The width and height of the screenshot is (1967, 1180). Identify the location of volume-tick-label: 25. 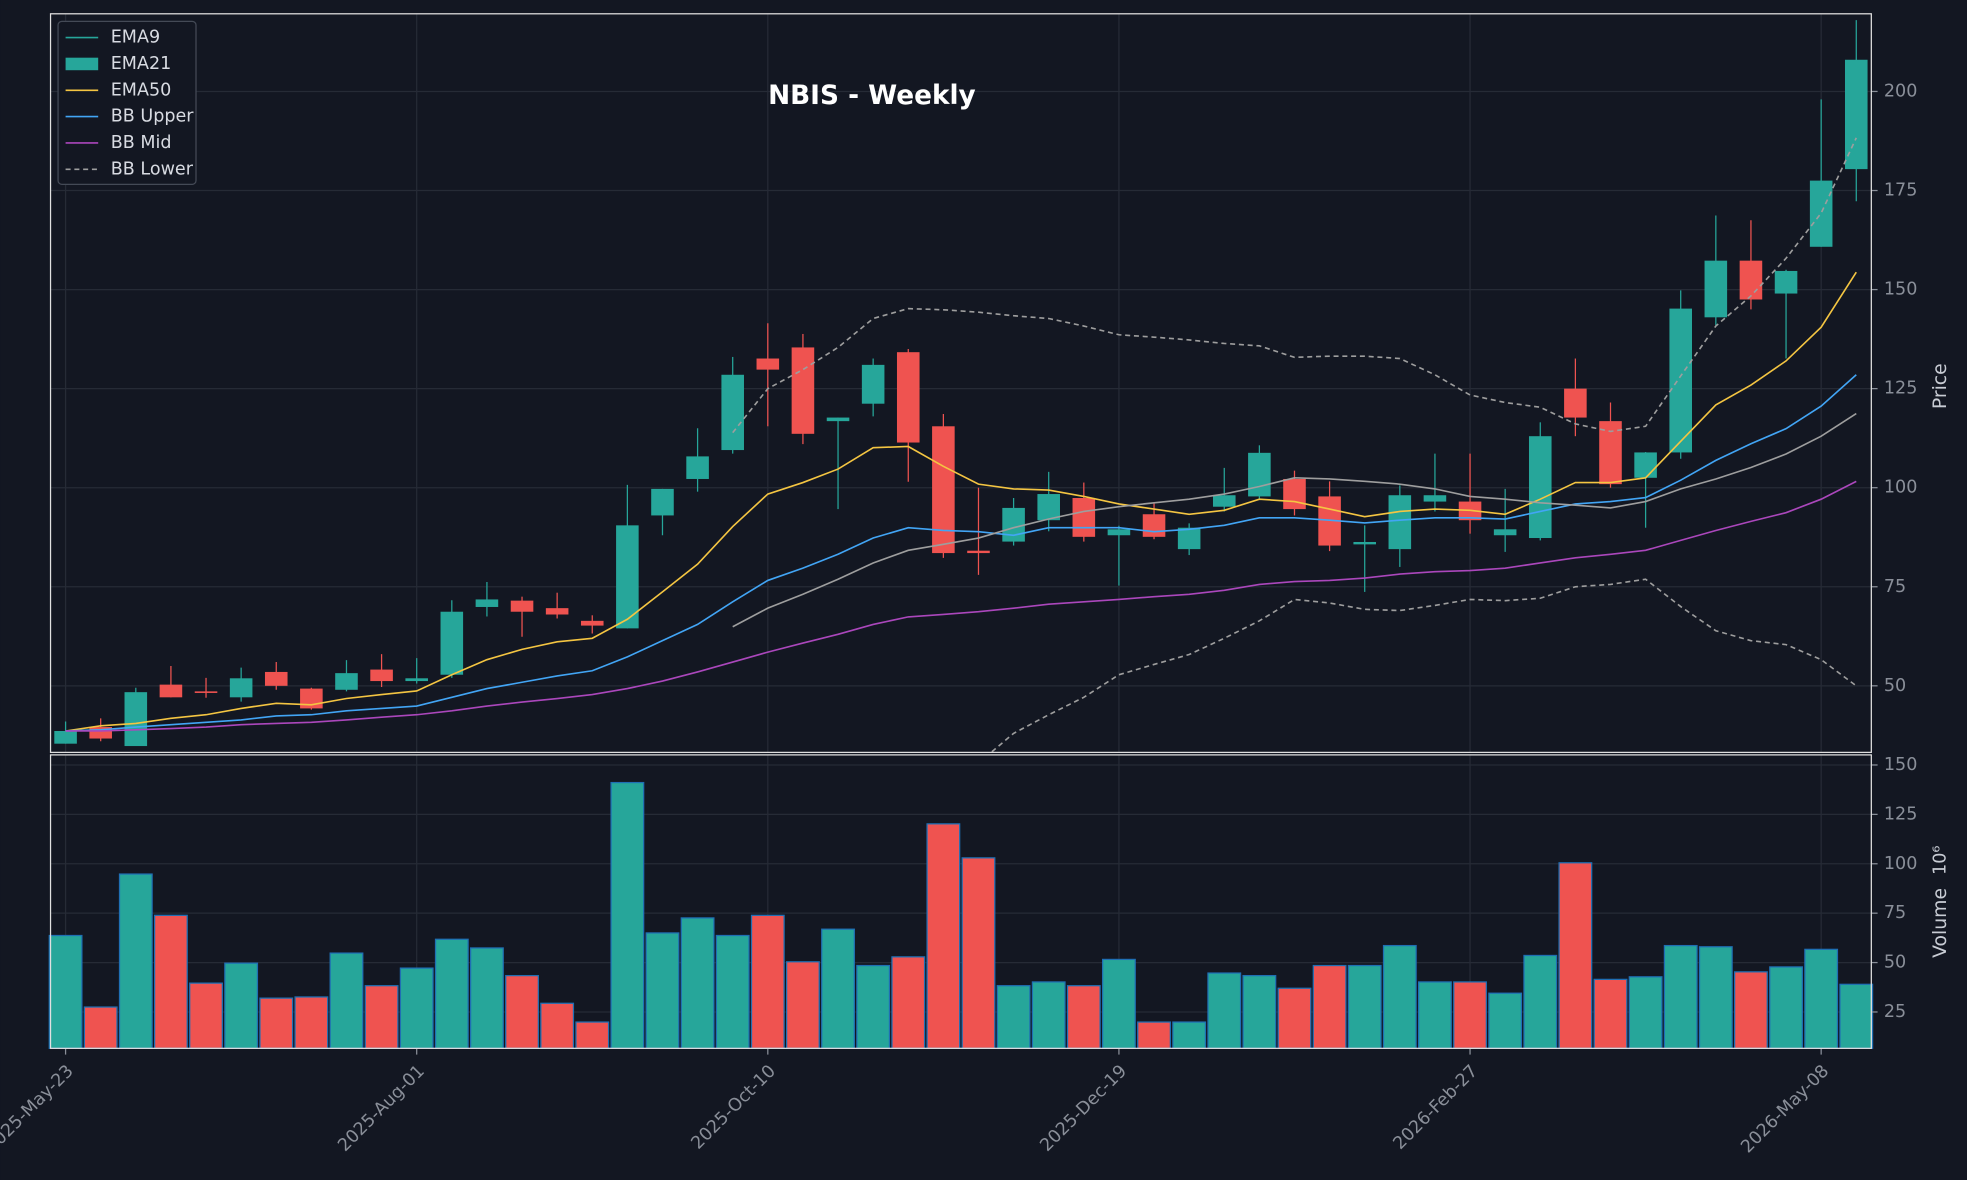
(1895, 1012).